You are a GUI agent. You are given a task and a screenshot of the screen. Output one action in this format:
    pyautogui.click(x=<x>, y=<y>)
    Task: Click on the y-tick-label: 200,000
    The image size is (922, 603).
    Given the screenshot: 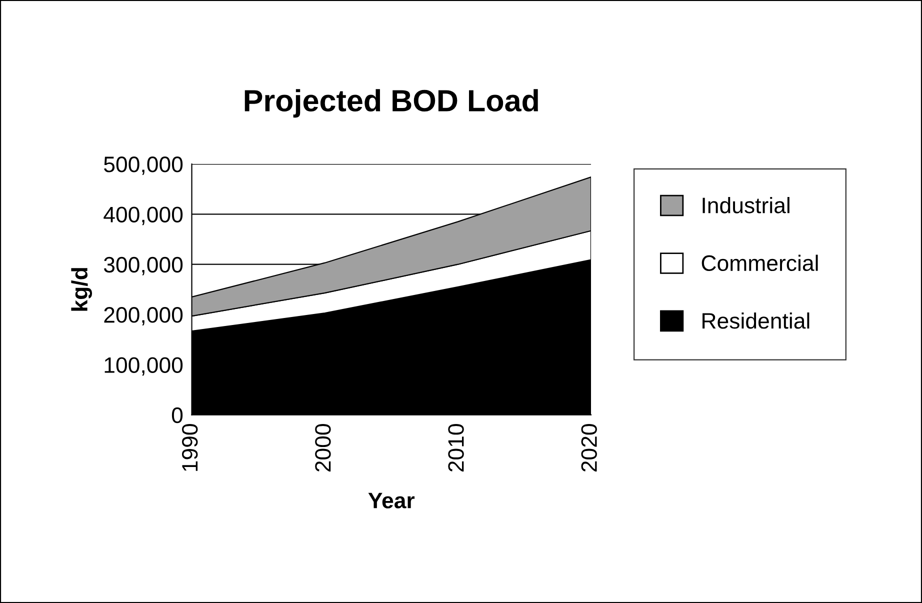 What is the action you would take?
    pyautogui.click(x=143, y=316)
    